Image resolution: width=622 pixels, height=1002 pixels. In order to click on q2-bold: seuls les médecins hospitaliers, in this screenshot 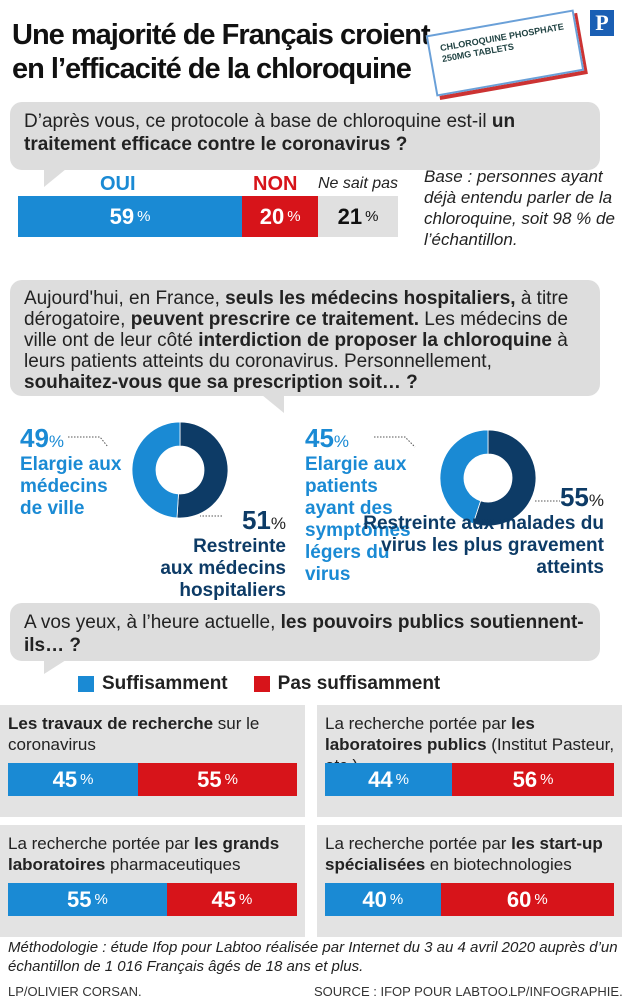, I will do `click(370, 298)`.